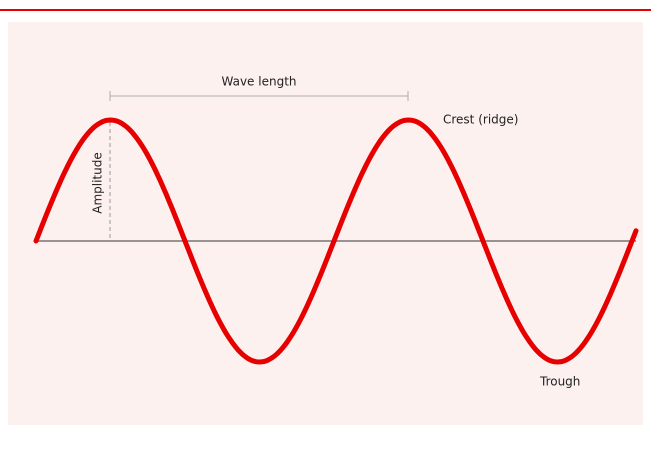 The height and width of the screenshot is (450, 651). Describe the element at coordinates (480, 120) in the screenshot. I see `crest-label: Crest (ridge)` at that location.